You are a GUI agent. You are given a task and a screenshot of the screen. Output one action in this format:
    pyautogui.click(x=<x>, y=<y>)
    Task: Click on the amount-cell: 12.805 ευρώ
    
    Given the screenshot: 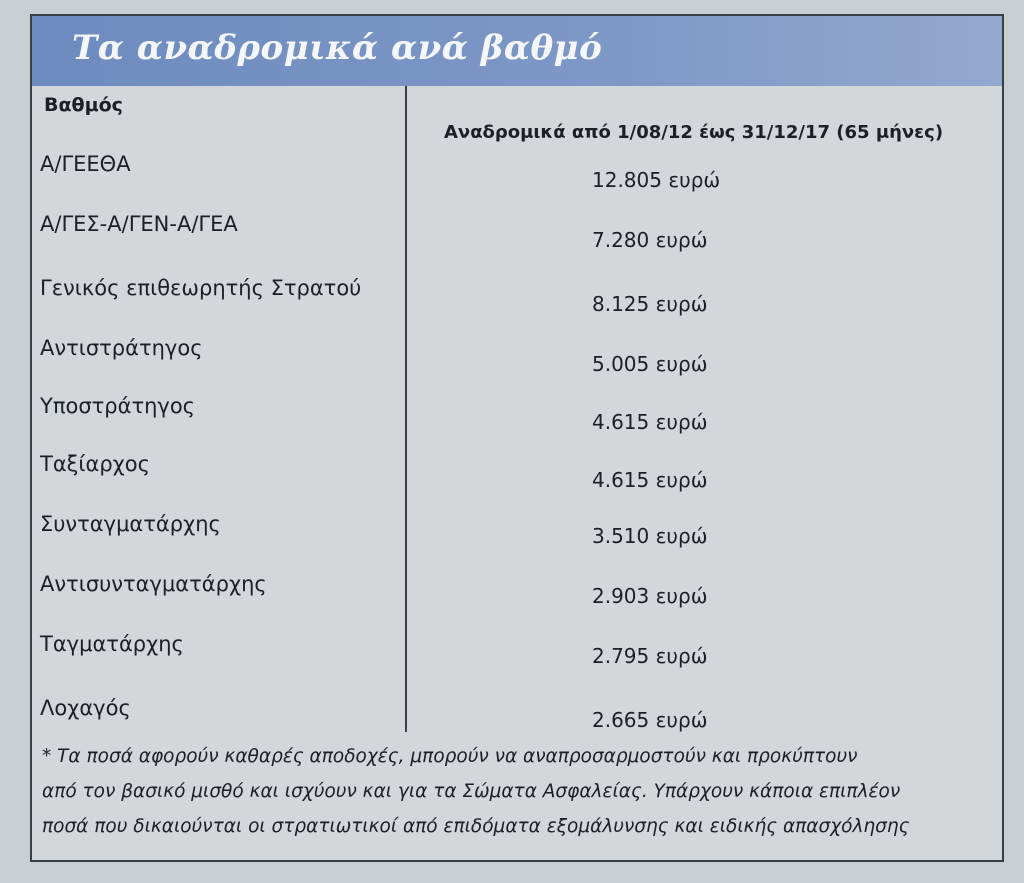 What is the action you would take?
    pyautogui.click(x=656, y=180)
    